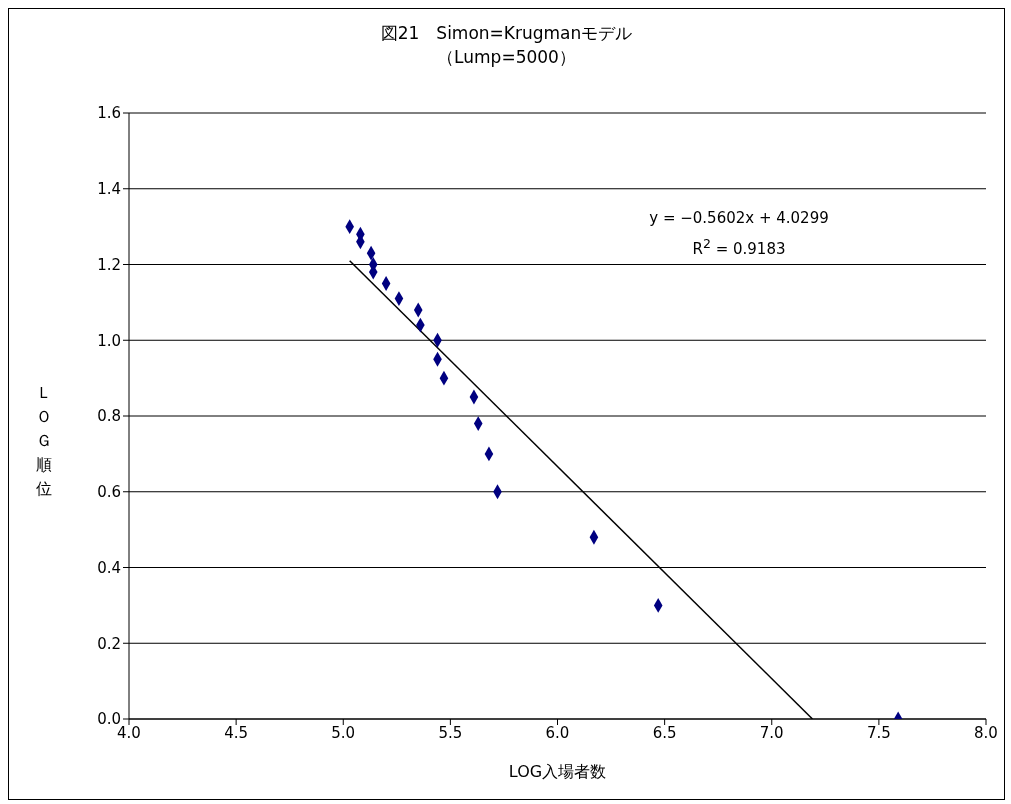 This screenshot has width=1011, height=804. I want to click on chart-title: 図21 Simon=Krugmanモデル, so click(506, 33).